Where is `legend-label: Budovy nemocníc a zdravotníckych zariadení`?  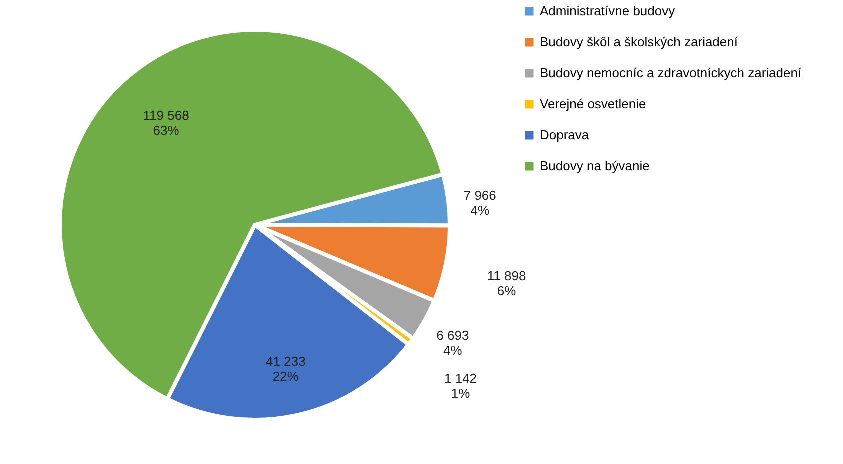 legend-label: Budovy nemocníc a zdravotníckych zariadení is located at coordinates (671, 73).